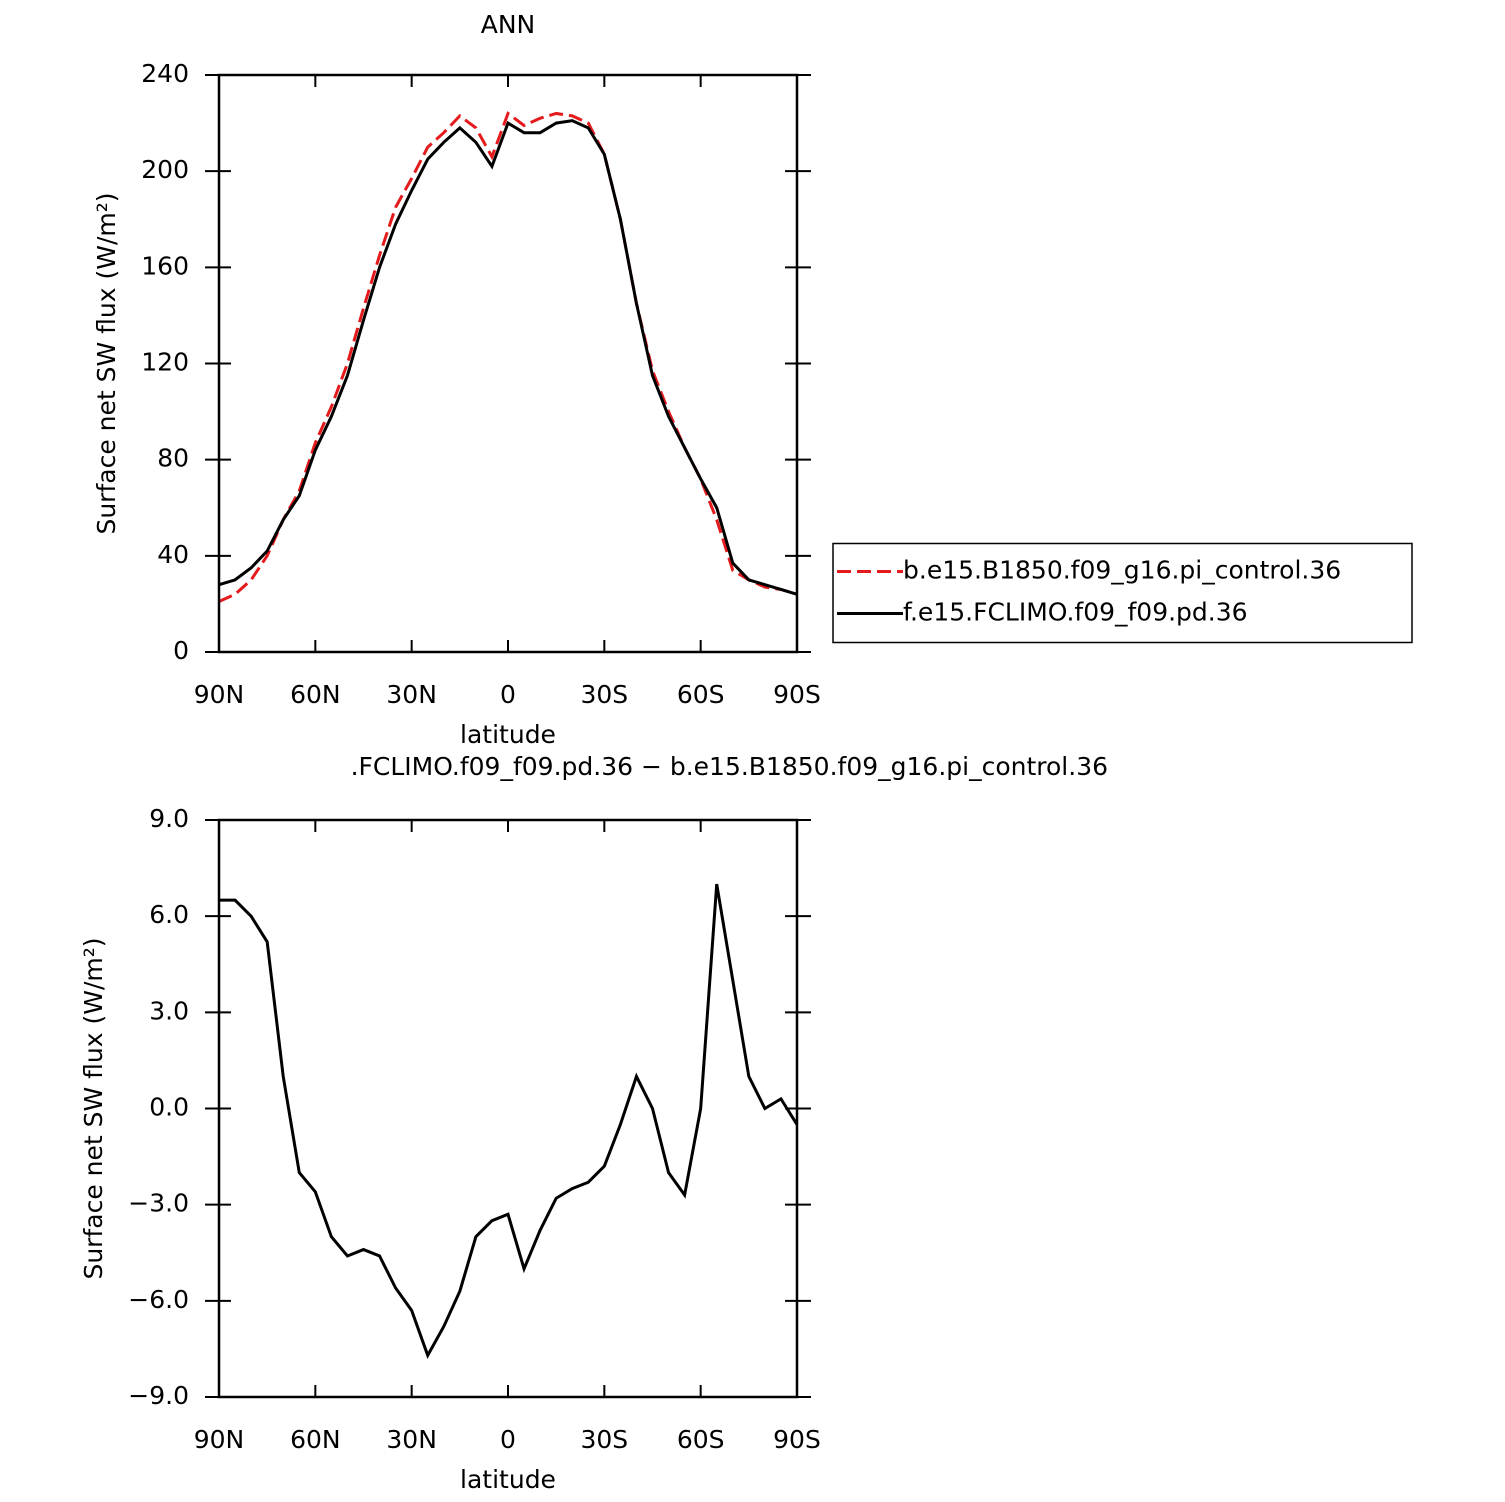 The width and height of the screenshot is (1505, 1502). Describe the element at coordinates (158, 1299) in the screenshot. I see `y-tick-label: −6.0` at that location.